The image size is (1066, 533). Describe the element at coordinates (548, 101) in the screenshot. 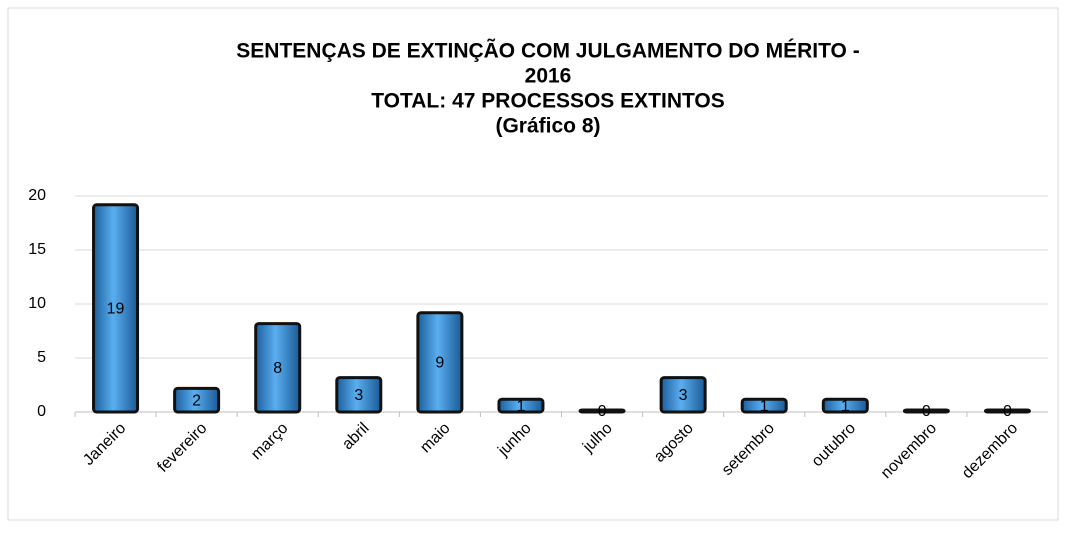

I see `chart-title: TOTAL: 47 PROCESSOS EXTINTOS` at that location.